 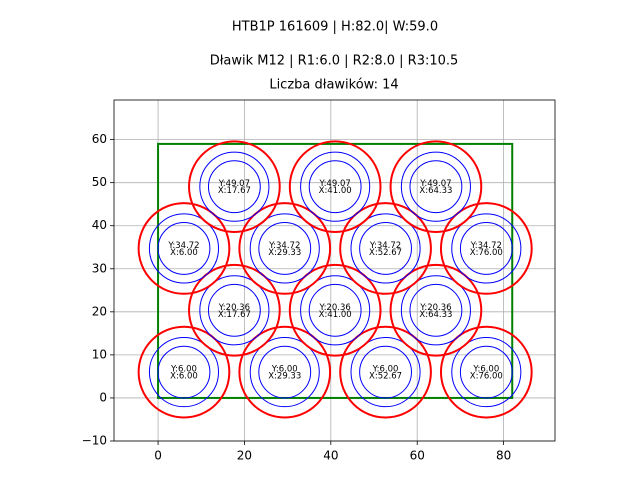 What do you see at coordinates (335, 27) in the screenshot?
I see `suptitle: HTB1P 161609 | H:82.0| W:59.0` at bounding box center [335, 27].